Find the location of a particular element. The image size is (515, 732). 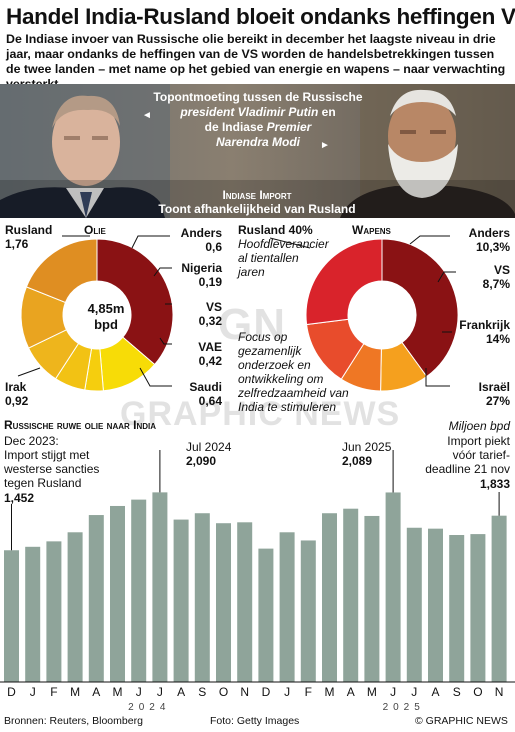

annotation-nov-value: 1,833 is located at coordinates (494, 484).